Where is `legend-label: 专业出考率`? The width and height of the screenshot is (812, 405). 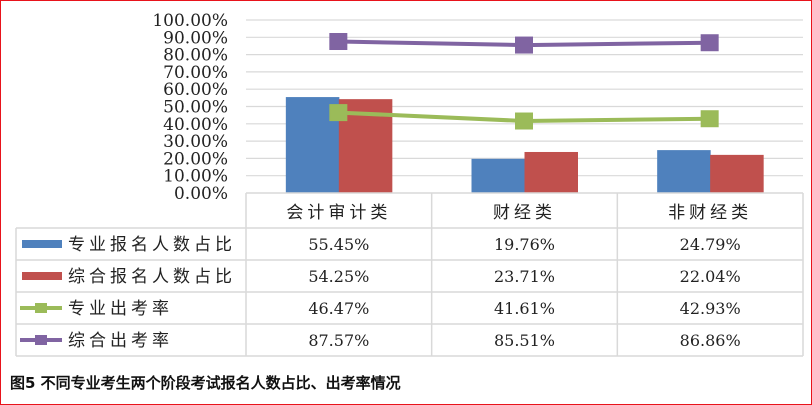 legend-label: 专业出考率 is located at coordinates (120, 309).